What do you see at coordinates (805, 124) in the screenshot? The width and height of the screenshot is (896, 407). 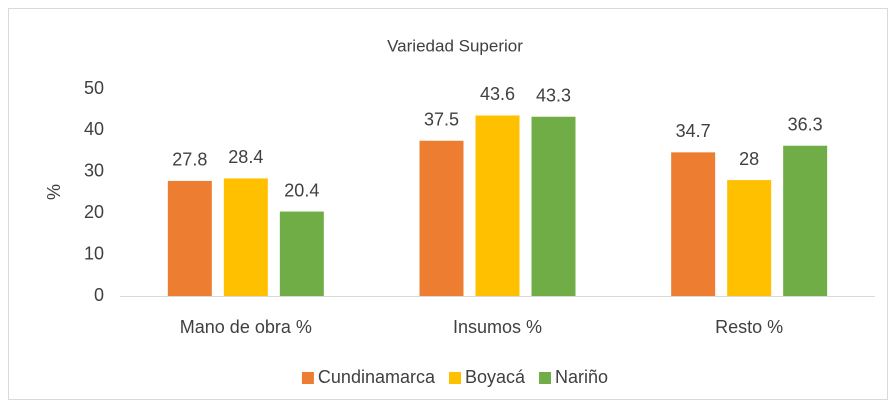 I see `data-label: 36.3` at bounding box center [805, 124].